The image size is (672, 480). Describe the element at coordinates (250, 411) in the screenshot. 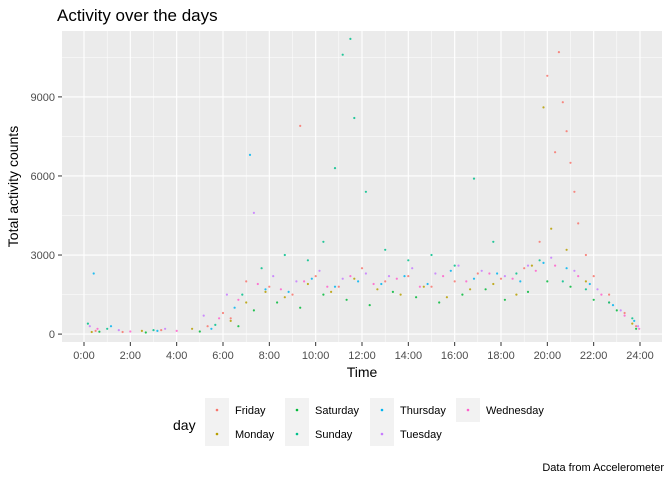

I see `legend-label-friday: Friday` at that location.